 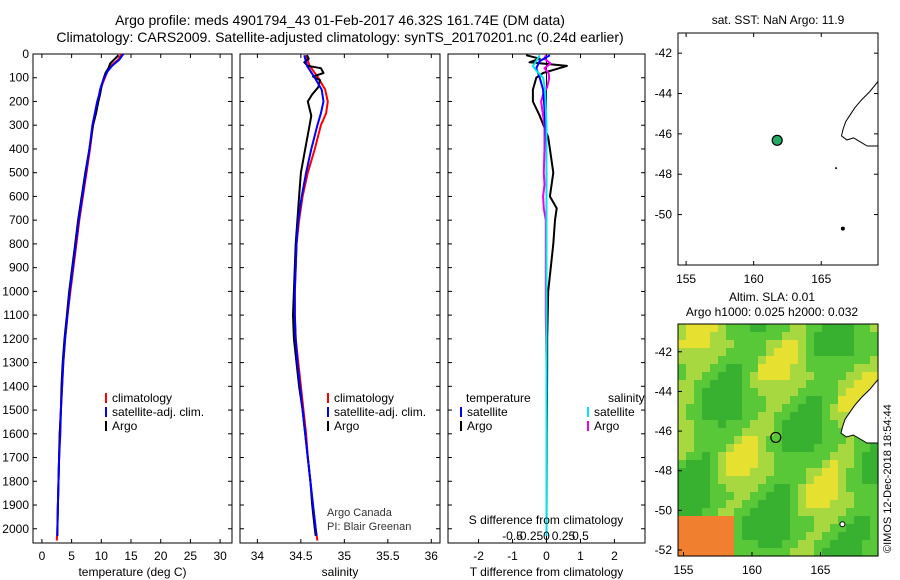 I want to click on y-tick-label: 1600, so click(x=15, y=434).